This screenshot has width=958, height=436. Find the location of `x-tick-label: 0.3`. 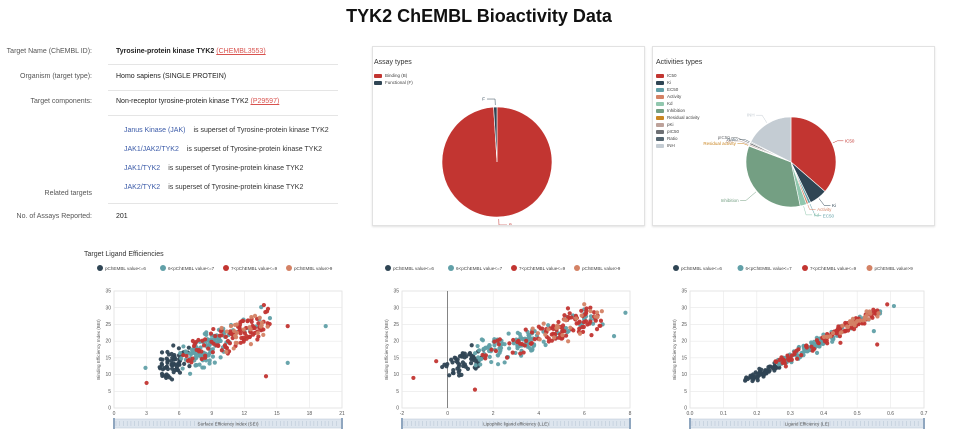

x-tick-label: 0.3 is located at coordinates (790, 414).